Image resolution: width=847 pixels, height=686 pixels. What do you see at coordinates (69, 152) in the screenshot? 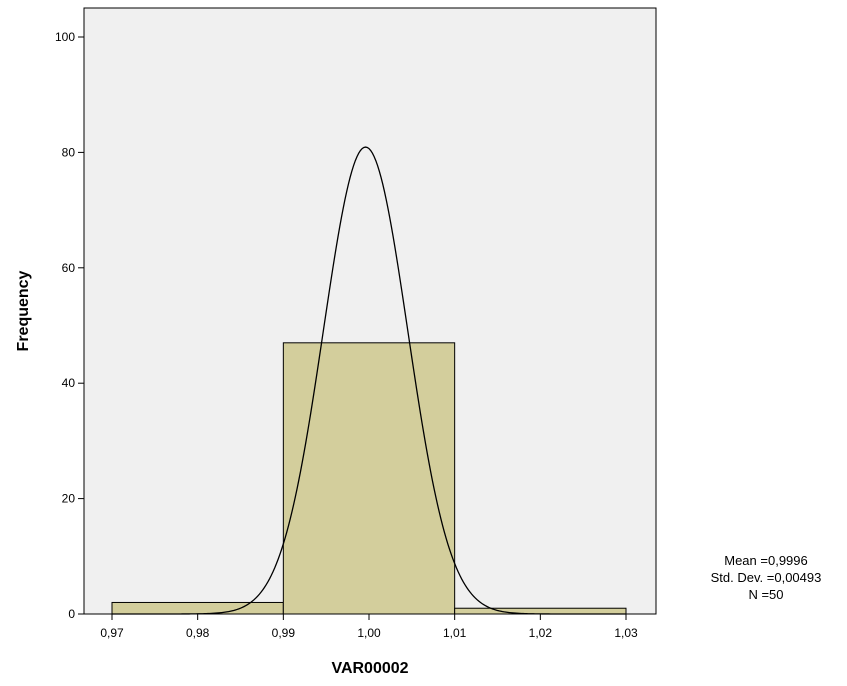
I see `y-tick-label: 80` at bounding box center [69, 152].